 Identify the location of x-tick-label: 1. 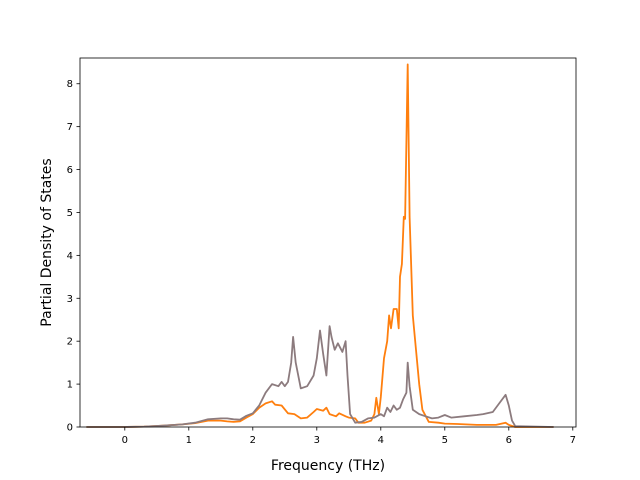
(189, 440).